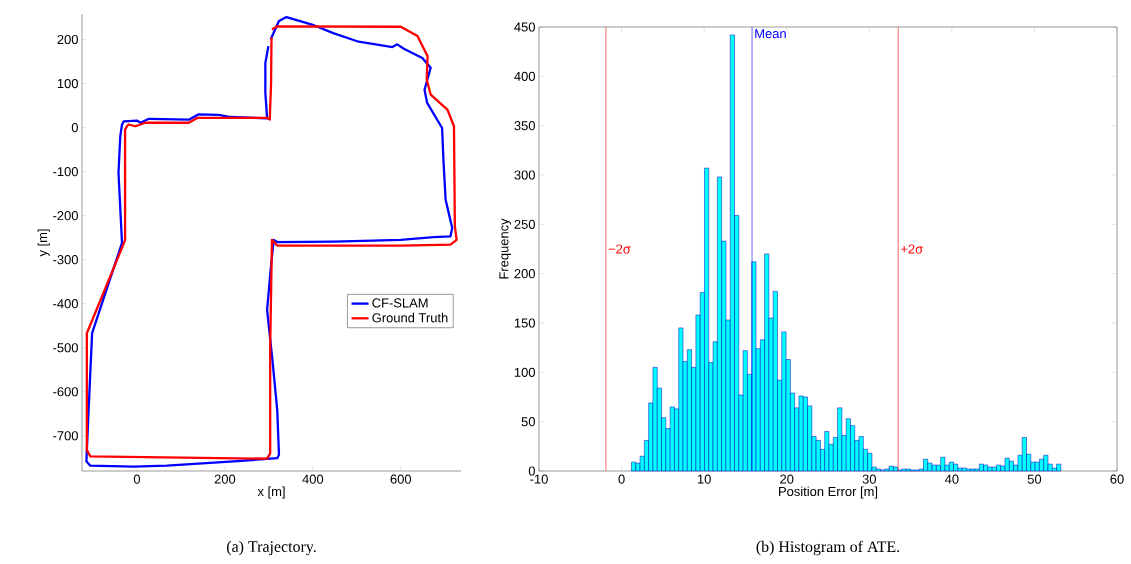  What do you see at coordinates (225, 479) in the screenshot?
I see `x-tick-label: 200` at bounding box center [225, 479].